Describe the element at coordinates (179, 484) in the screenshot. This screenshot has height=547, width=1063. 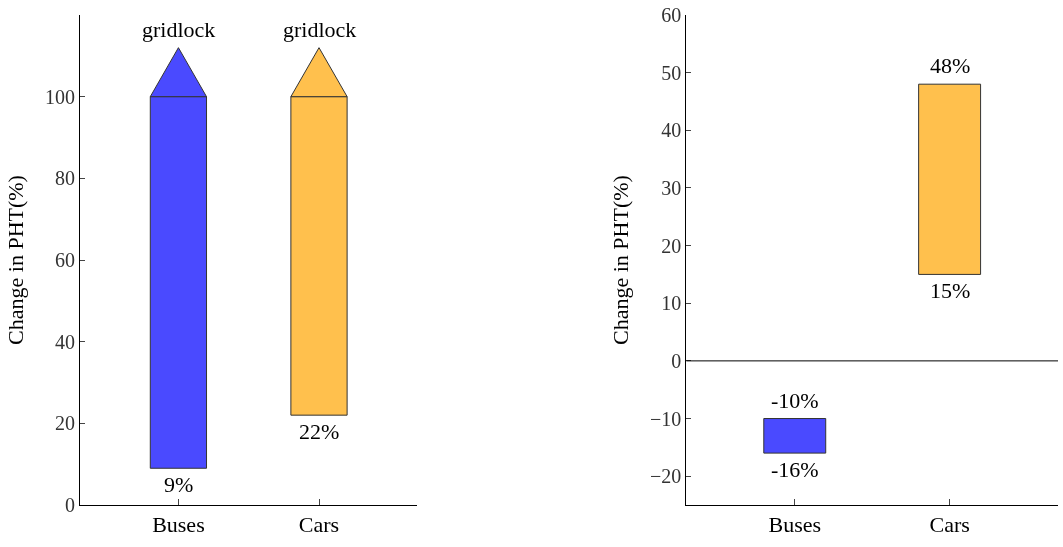
I see `annotation: 9%` at that location.